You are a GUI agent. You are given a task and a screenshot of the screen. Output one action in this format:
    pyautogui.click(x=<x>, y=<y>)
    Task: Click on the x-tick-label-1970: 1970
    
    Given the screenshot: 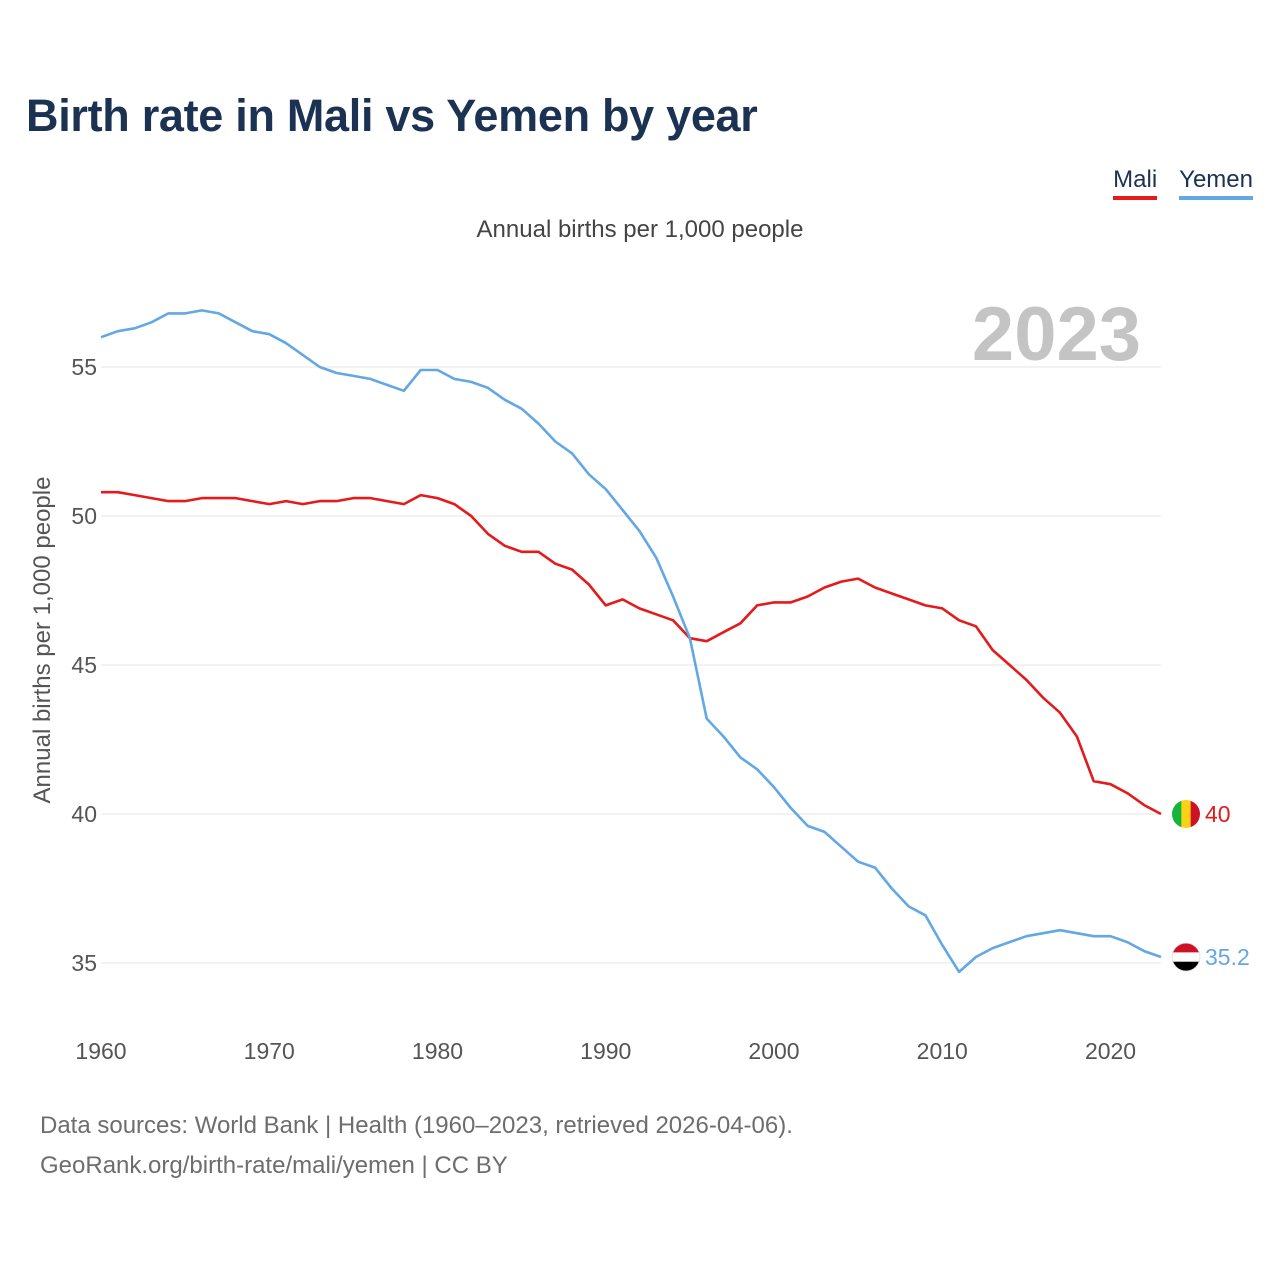 What is the action you would take?
    pyautogui.click(x=269, y=1051)
    